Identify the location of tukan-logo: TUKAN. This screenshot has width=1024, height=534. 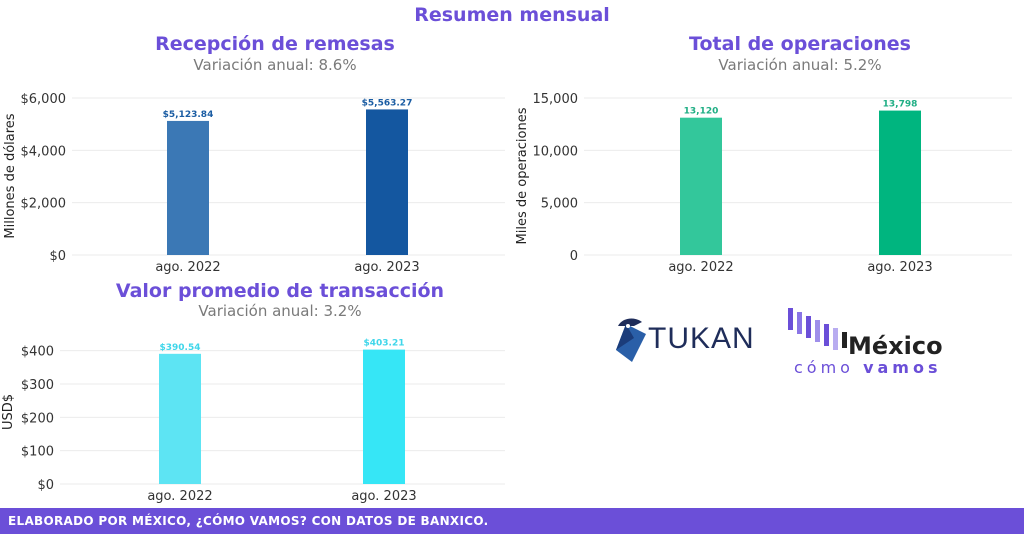
(683, 338).